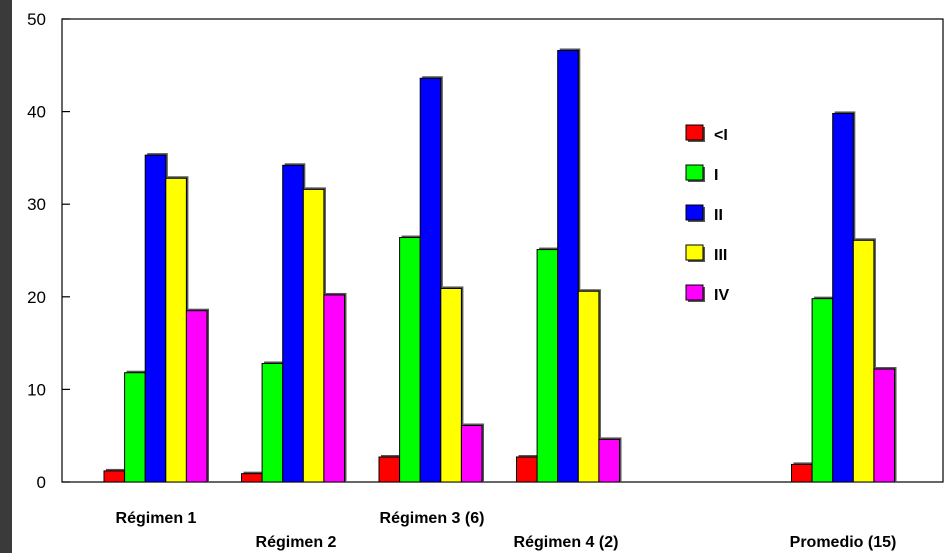 The width and height of the screenshot is (946, 553). What do you see at coordinates (6, 276) in the screenshot?
I see `left-border-strip` at bounding box center [6, 276].